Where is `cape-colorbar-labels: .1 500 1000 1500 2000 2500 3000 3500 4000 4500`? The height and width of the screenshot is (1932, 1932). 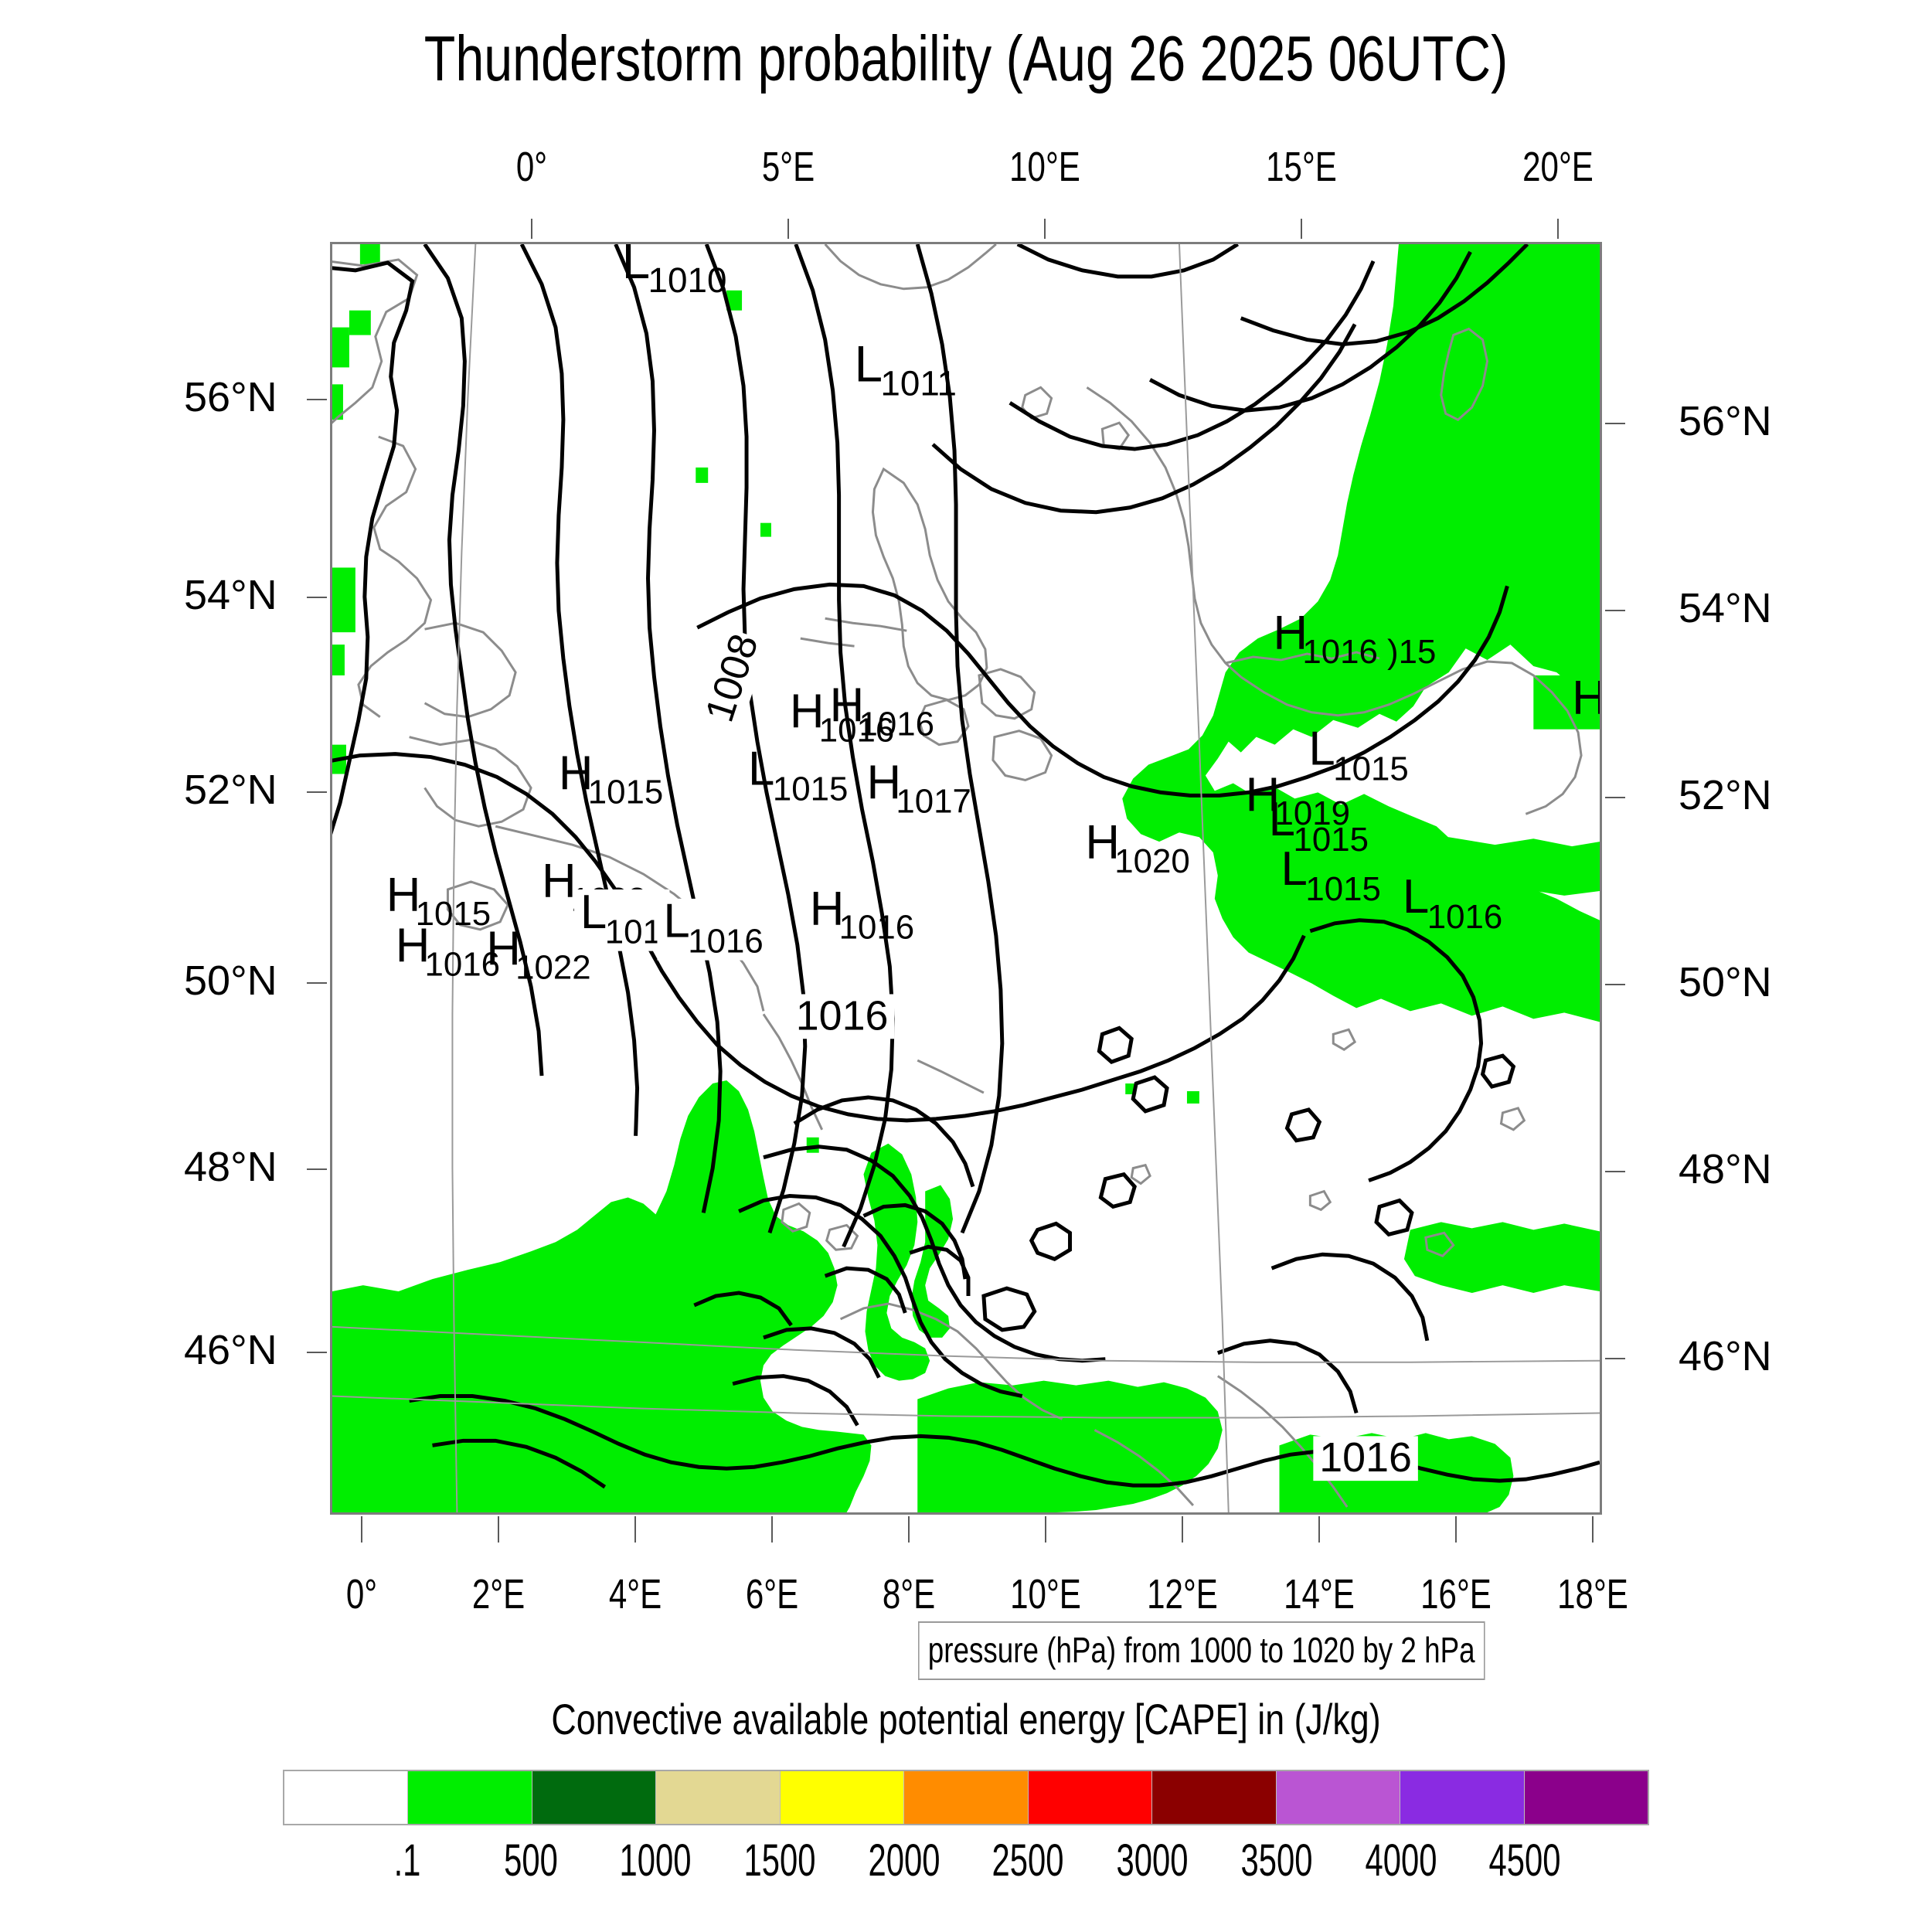
cape-colorbar-labels: .1 500 1000 1500 2000 2500 3000 3500 4000 4500 is located at coordinates (966, 1862).